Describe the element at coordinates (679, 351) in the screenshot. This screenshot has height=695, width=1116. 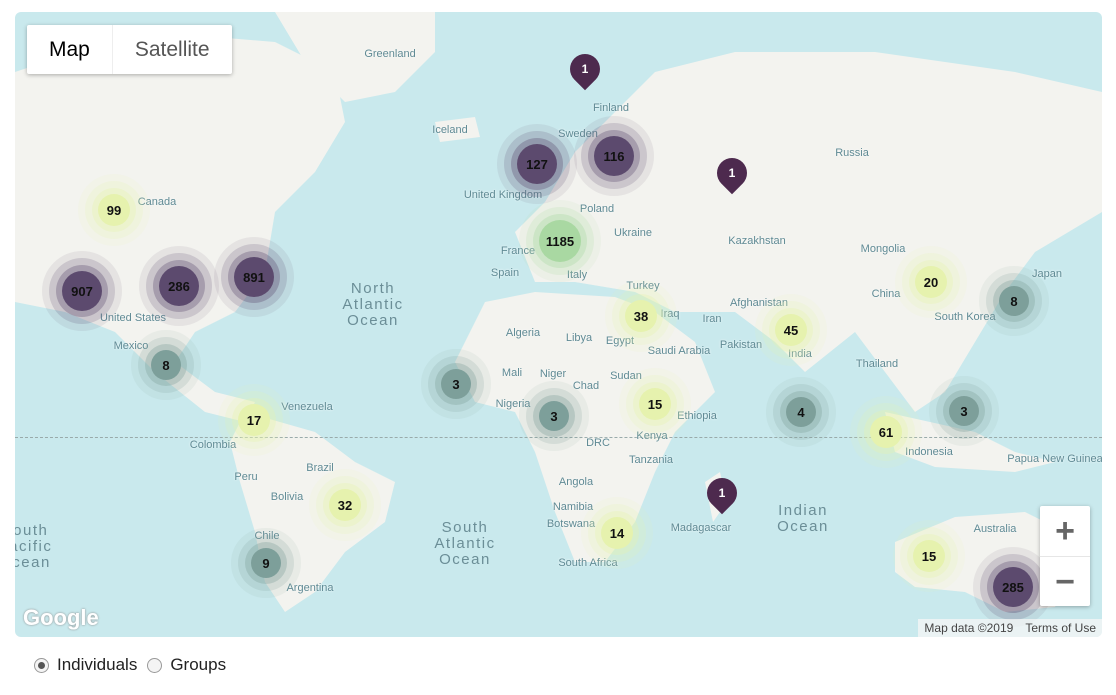
I see `map-label: Saudi Arabia` at that location.